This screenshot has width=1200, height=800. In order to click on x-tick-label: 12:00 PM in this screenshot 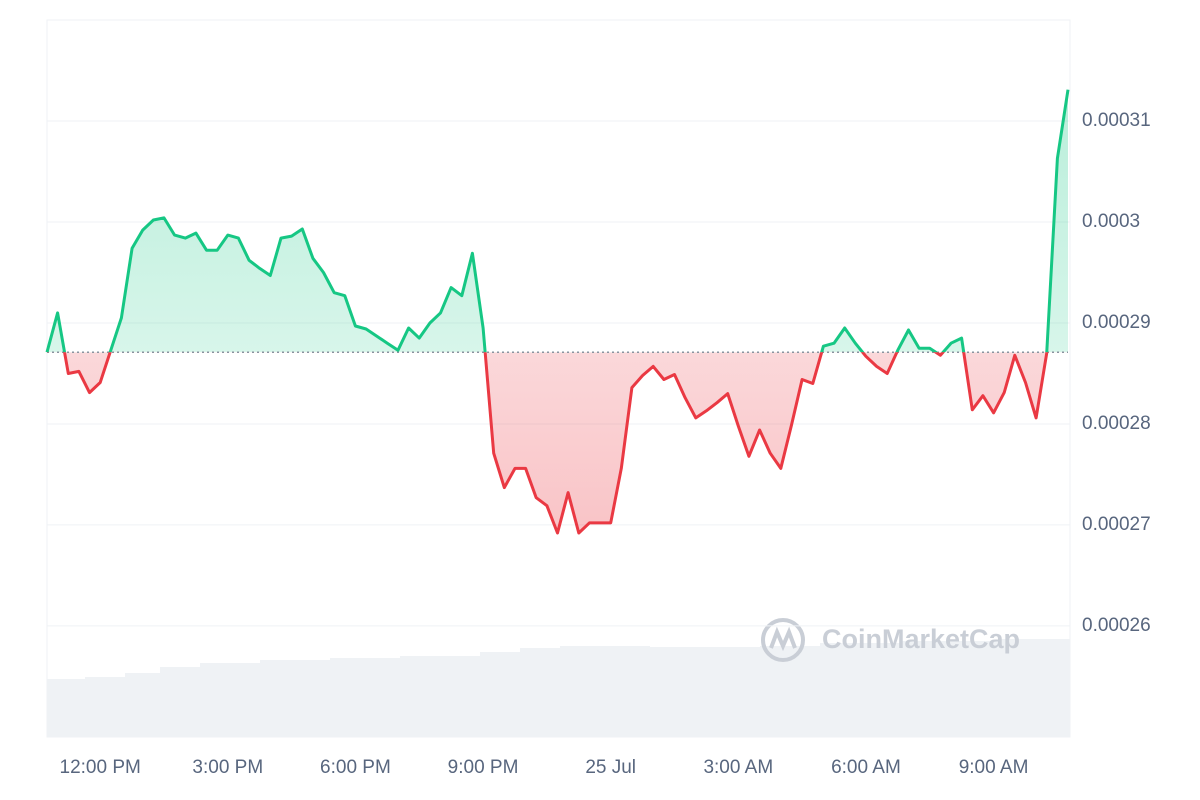, I will do `click(100, 767)`.